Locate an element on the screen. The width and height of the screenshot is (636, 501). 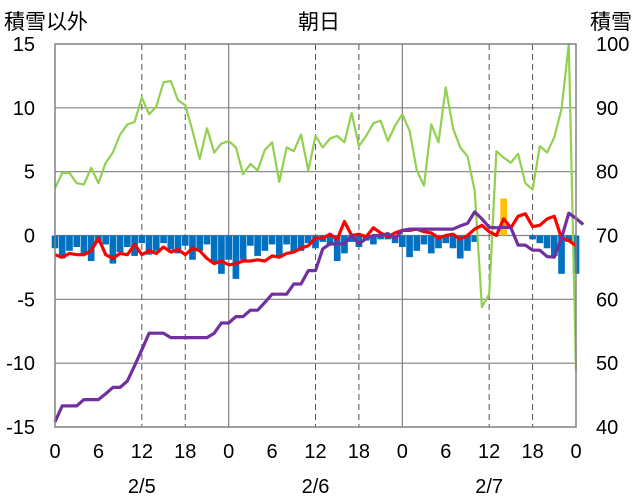
red-series-line is located at coordinates (315, 239).